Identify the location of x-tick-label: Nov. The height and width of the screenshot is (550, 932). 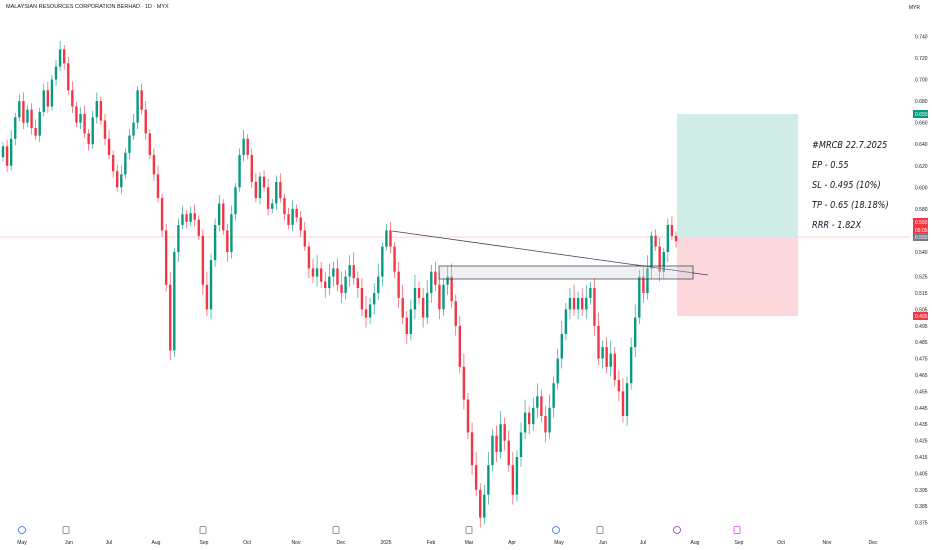
(296, 543).